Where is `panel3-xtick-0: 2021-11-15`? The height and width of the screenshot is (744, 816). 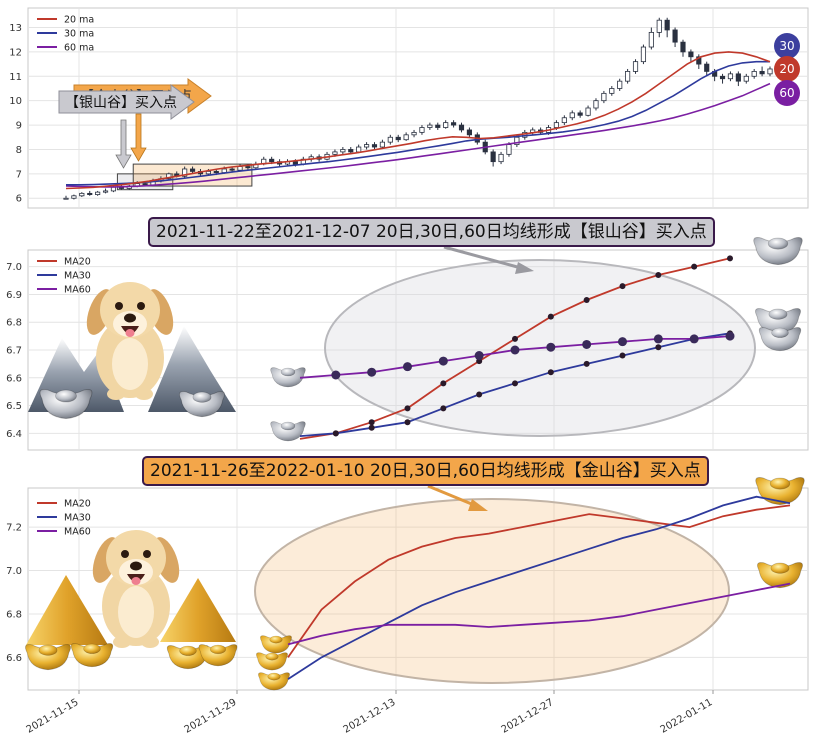
panel3-xtick-0: 2021-11-15 is located at coordinates (53, 716).